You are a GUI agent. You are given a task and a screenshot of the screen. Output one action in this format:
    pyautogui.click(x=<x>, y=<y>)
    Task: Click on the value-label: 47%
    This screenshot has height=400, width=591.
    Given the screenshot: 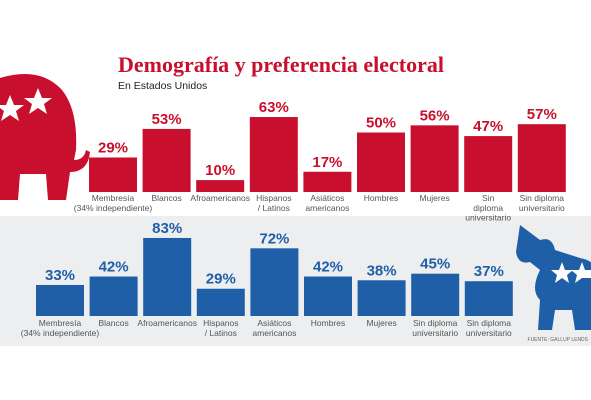 What is the action you would take?
    pyautogui.click(x=488, y=126)
    